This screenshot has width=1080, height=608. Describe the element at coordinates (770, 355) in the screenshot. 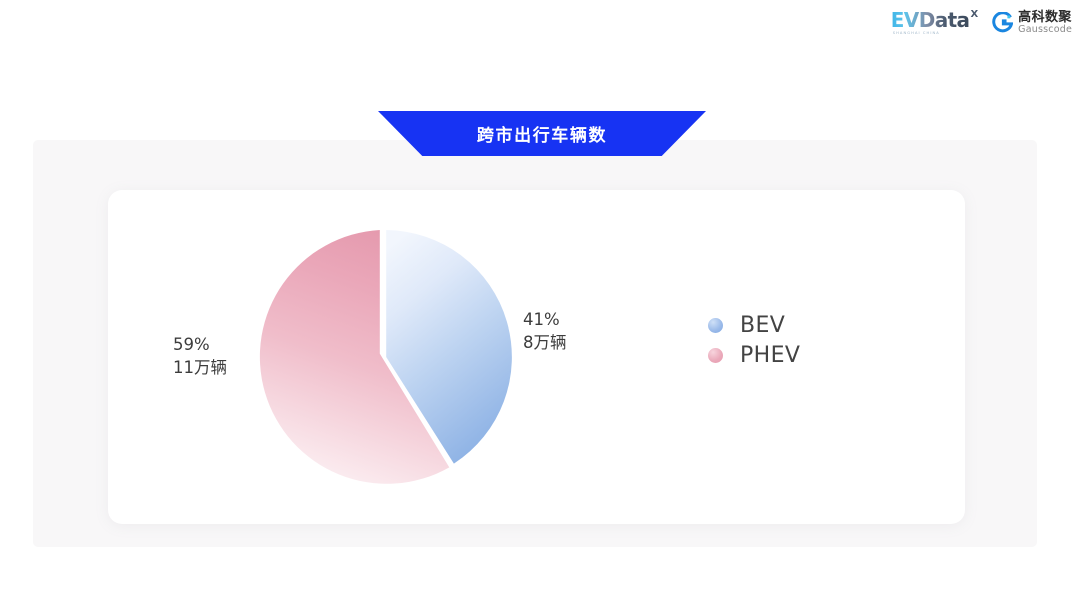

I see `legend-label-phev: PHEV` at that location.